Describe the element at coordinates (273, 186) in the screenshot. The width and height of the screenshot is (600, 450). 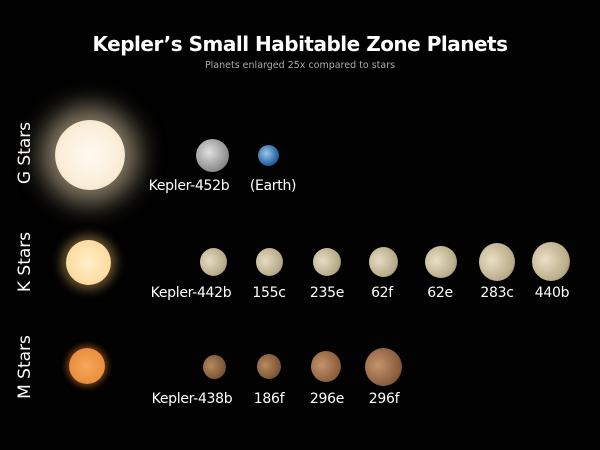
I see `planet-label: (Earth)` at that location.